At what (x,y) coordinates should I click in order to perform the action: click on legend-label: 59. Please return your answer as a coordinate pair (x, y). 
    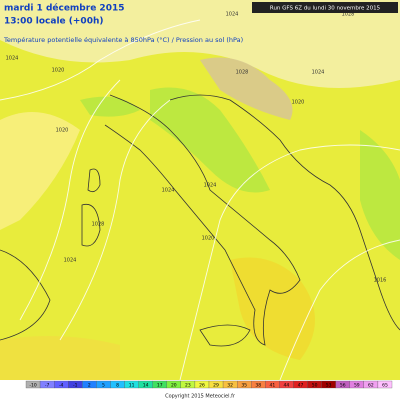
    Looking at the image, I should click on (357, 386).